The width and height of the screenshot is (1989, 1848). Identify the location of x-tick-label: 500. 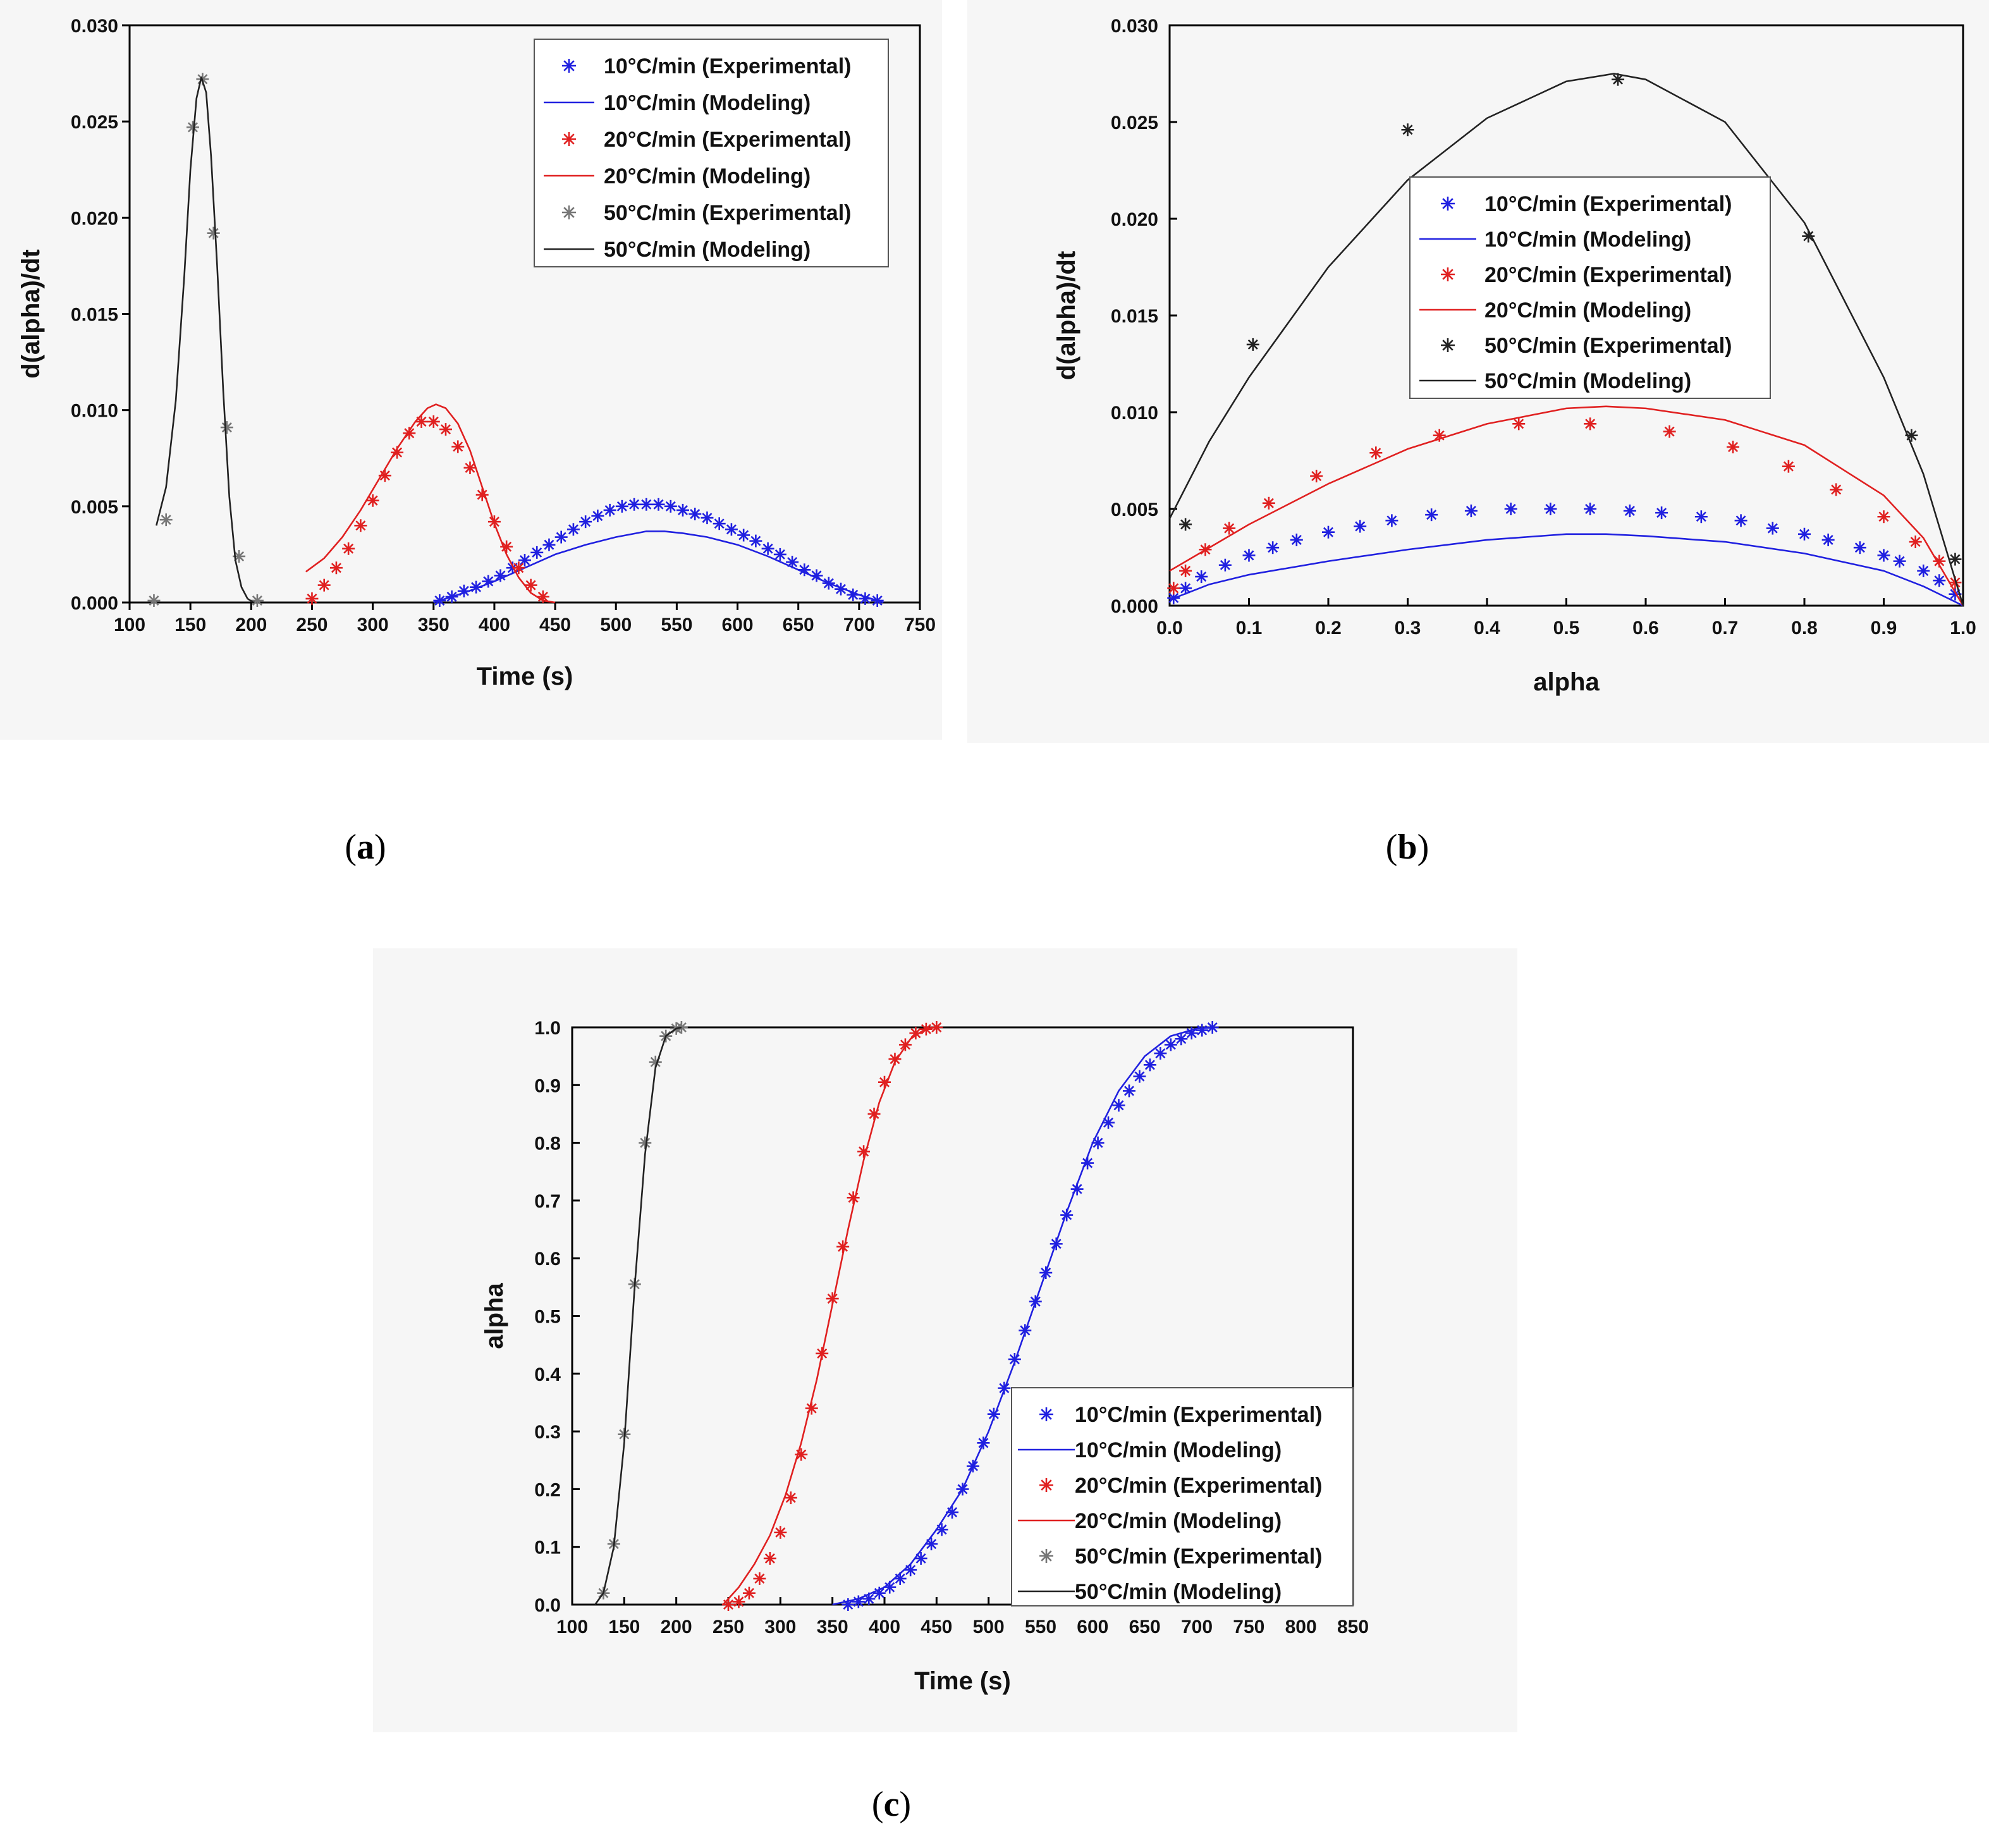
(989, 1627).